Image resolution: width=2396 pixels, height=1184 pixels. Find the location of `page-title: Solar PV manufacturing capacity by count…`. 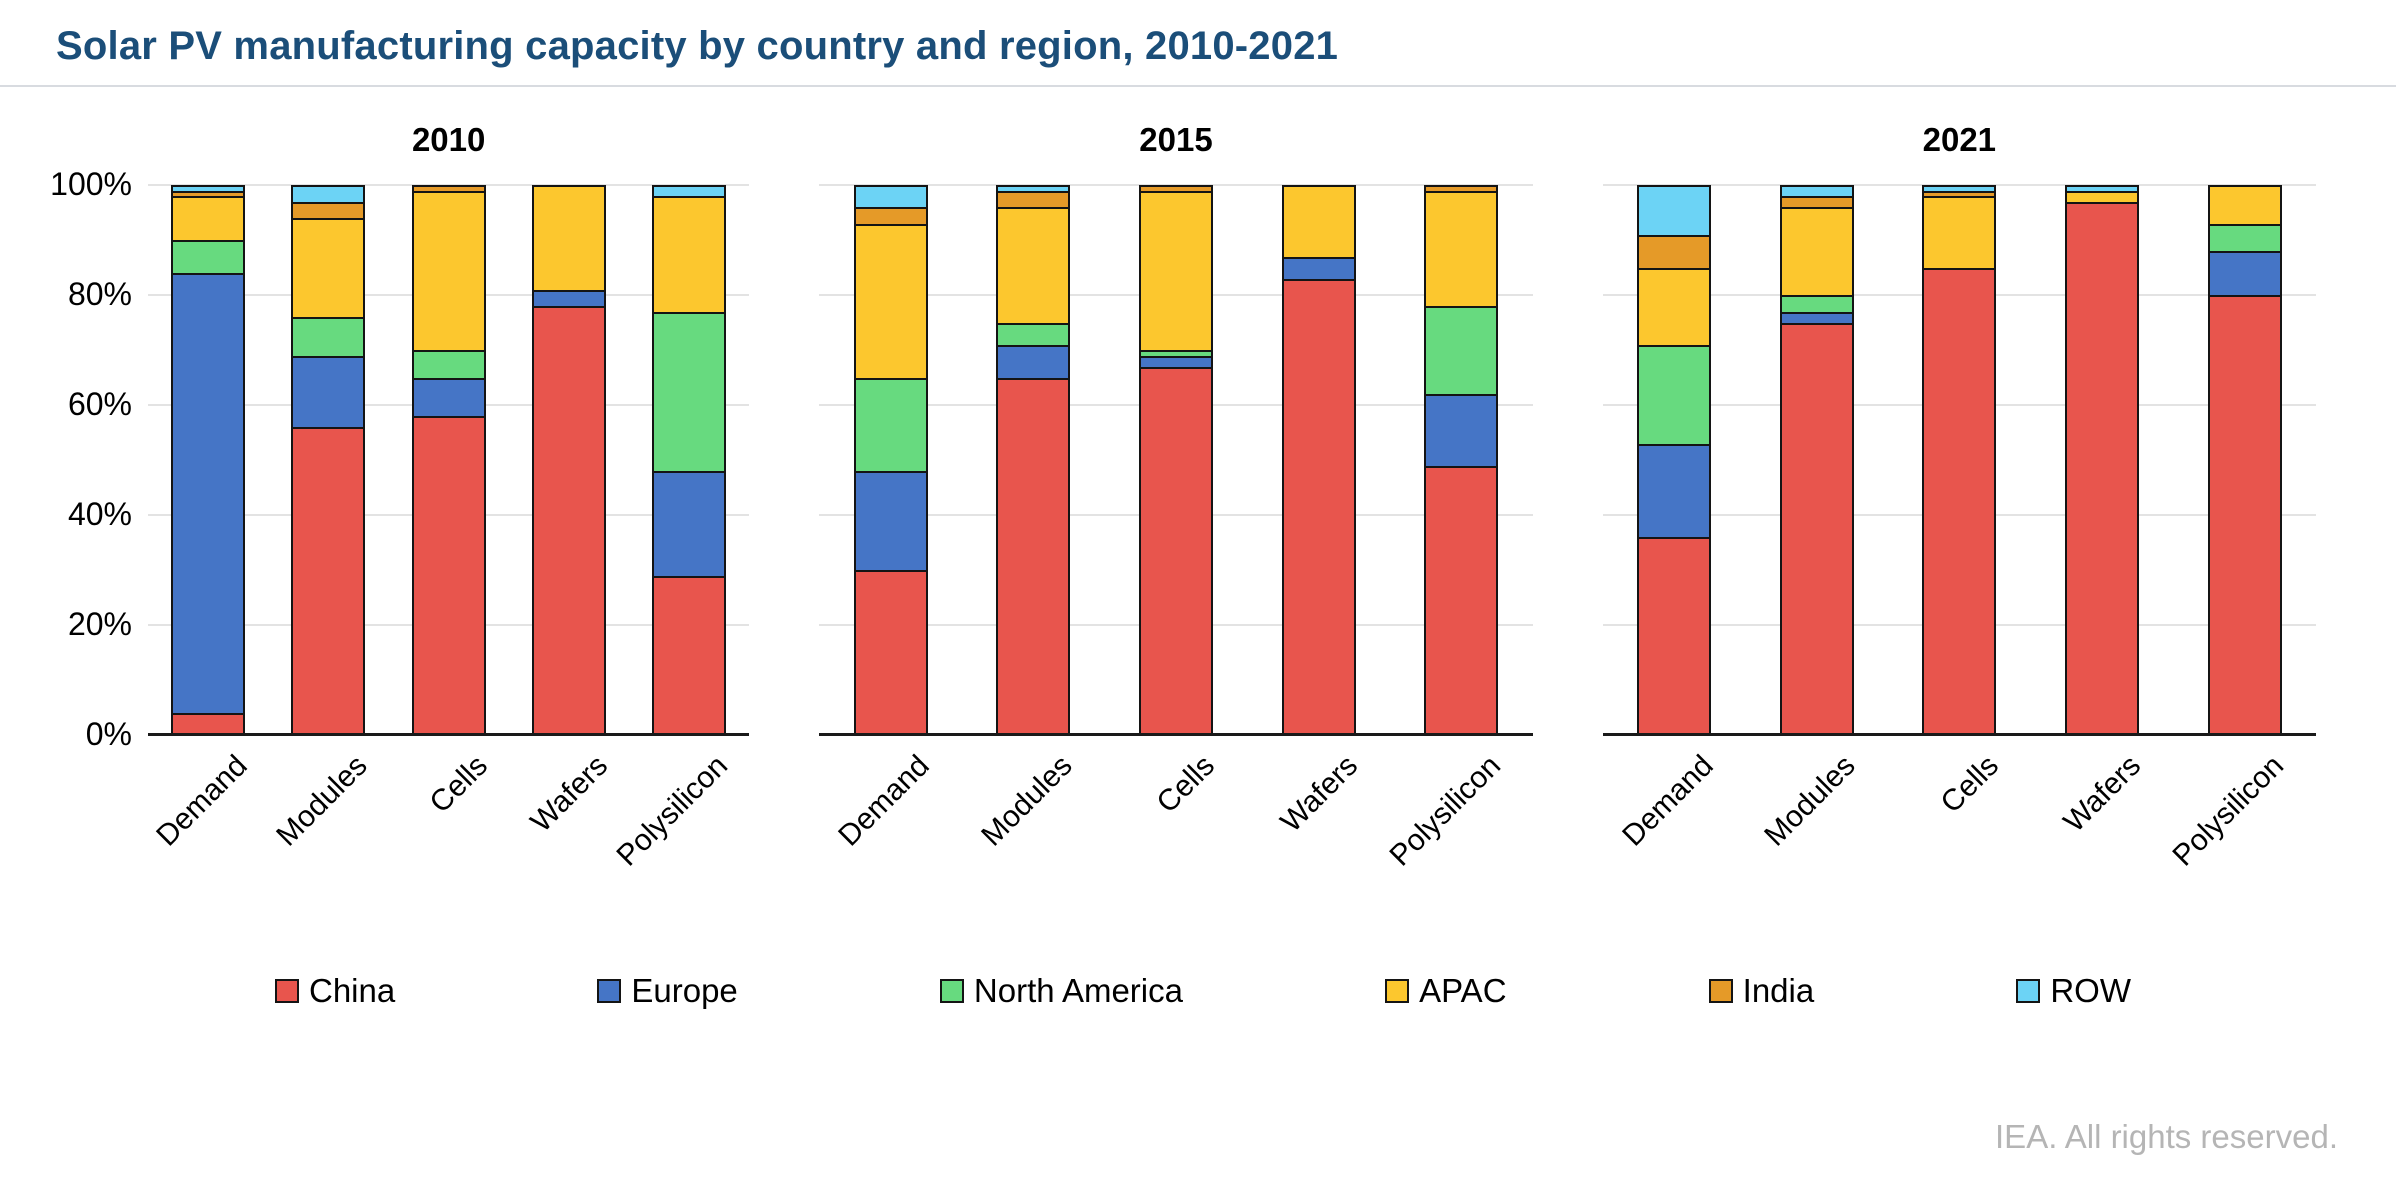

page-title: Solar PV manufacturing capacity by count… is located at coordinates (697, 46).